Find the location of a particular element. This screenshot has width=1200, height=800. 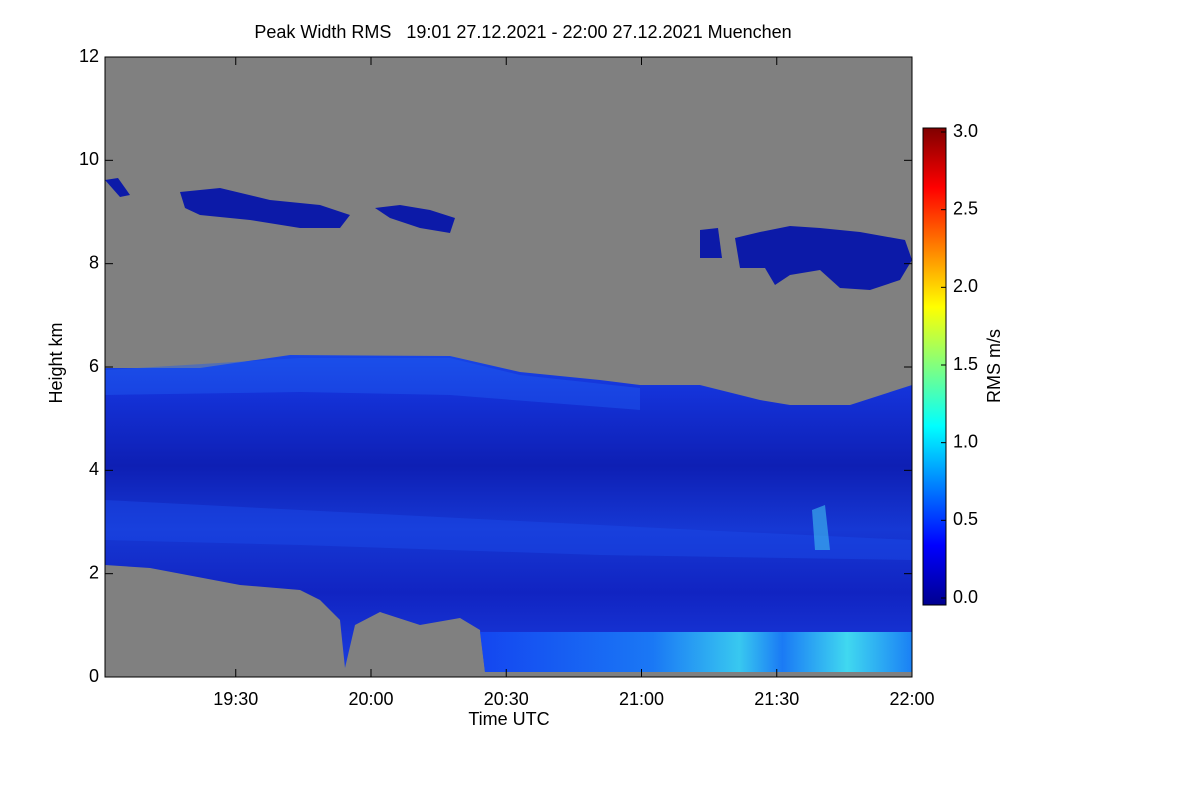

y-tick-label: 10 is located at coordinates (89, 159).